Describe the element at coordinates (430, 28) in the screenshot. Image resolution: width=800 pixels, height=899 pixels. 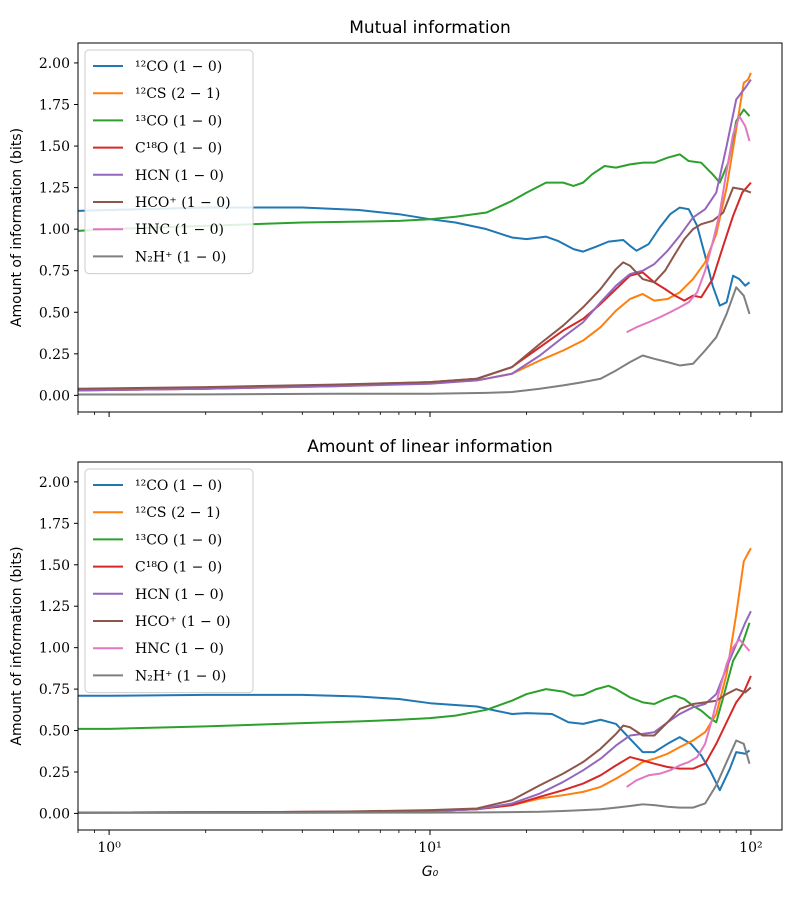
I see `chart-title: Mutual information` at that location.